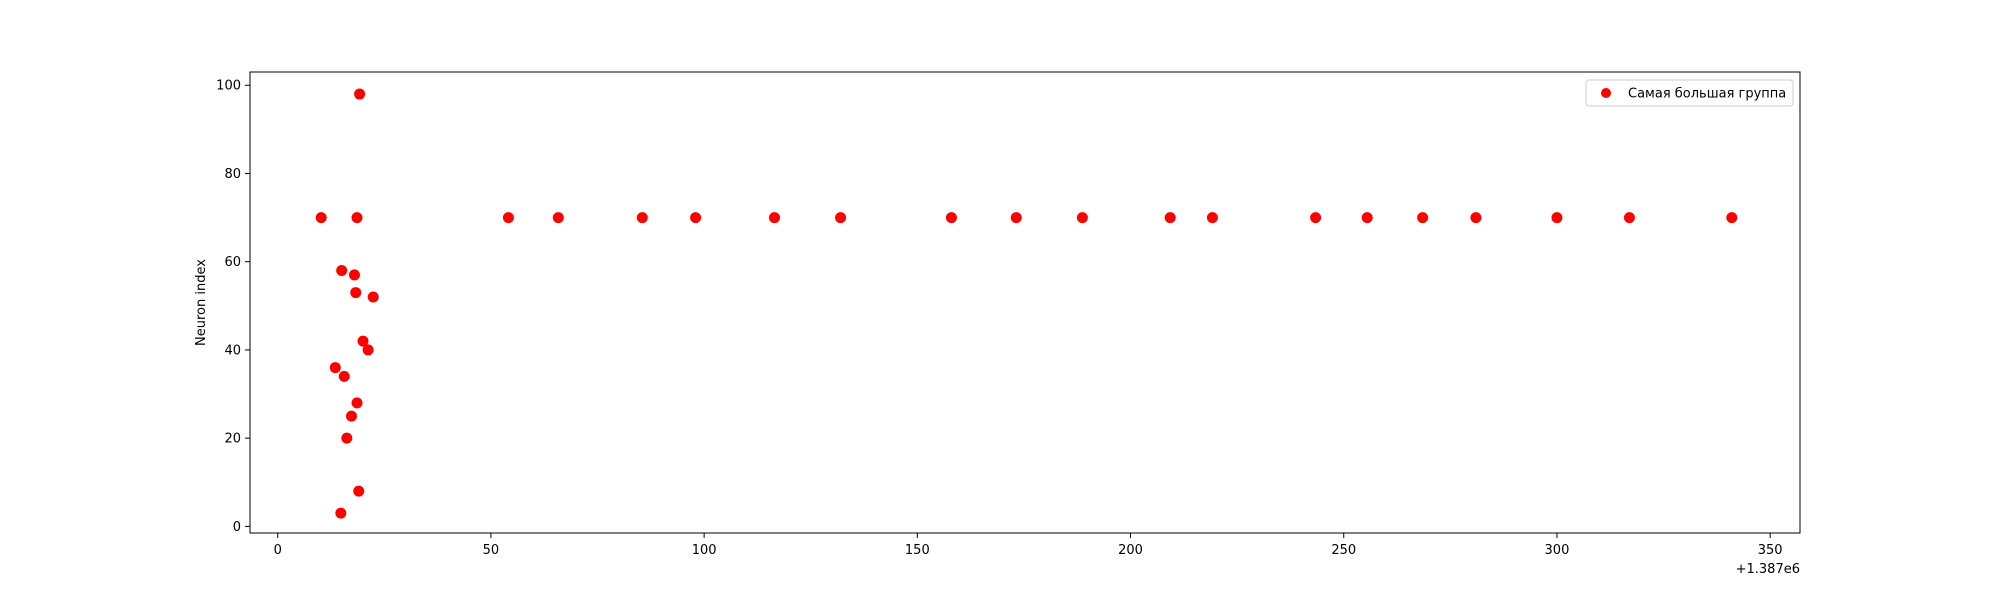 The height and width of the screenshot is (600, 2000). I want to click on y-tick-label: 100, so click(228, 86).